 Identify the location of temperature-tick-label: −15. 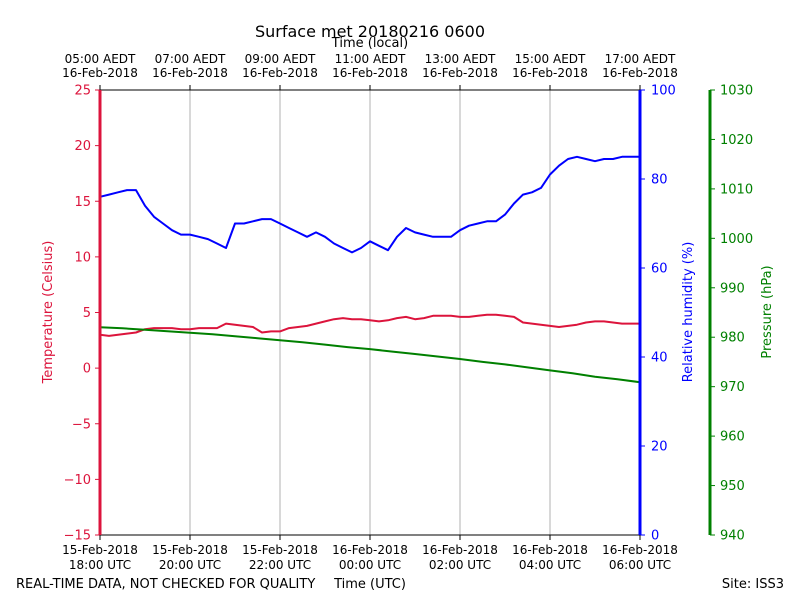
(77, 536).